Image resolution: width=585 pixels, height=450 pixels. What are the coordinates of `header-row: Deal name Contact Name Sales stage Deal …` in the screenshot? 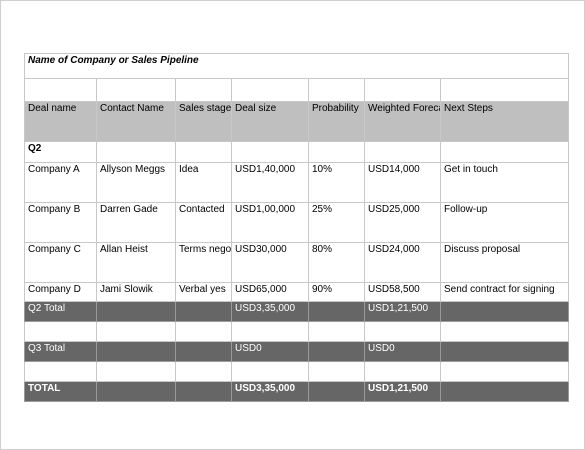 It's located at (297, 121).